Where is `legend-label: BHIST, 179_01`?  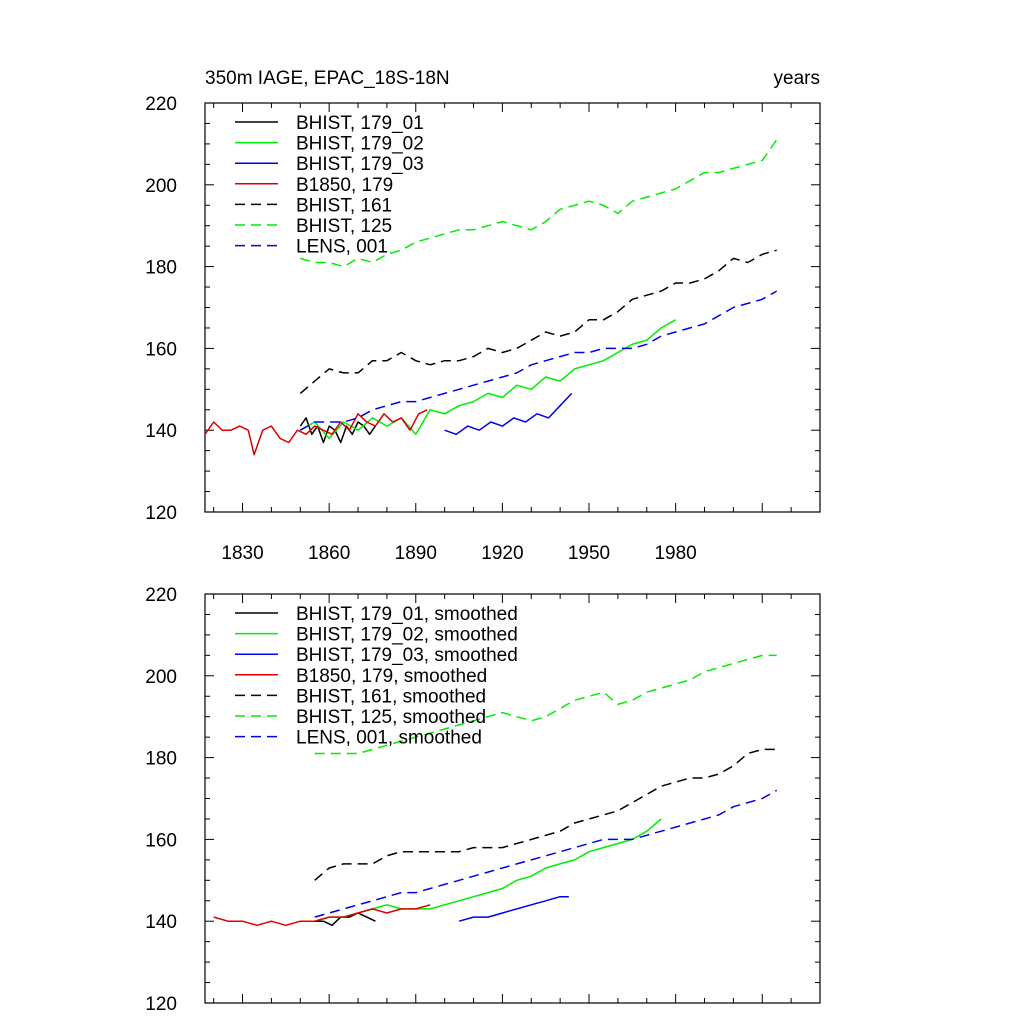
legend-label: BHIST, 179_01 is located at coordinates (360, 123).